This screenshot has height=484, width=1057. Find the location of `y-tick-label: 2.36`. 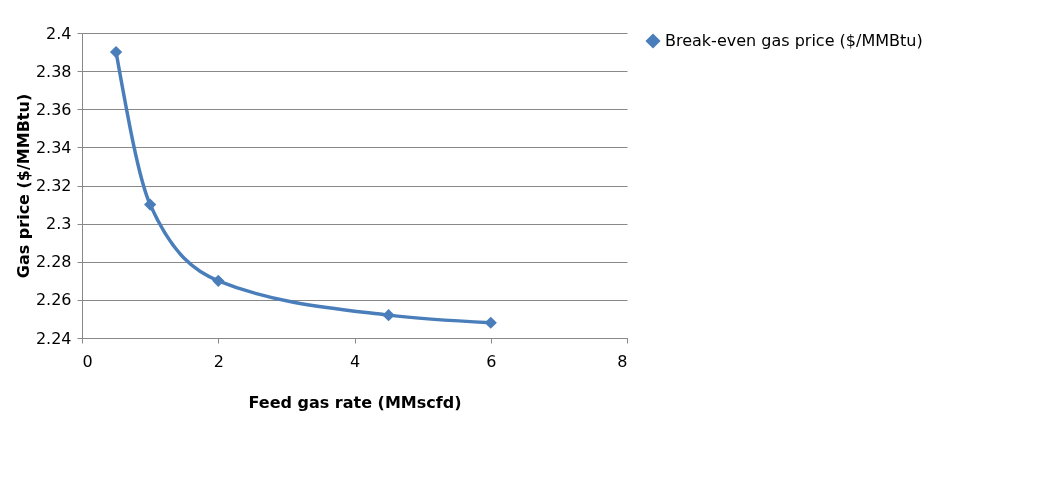

y-tick-label: 2.36 is located at coordinates (53, 109).